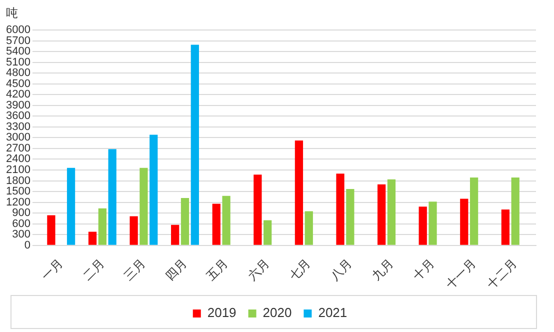  What do you see at coordinates (12, 13) in the screenshot?
I see `y-axis-title: 吨` at bounding box center [12, 13].